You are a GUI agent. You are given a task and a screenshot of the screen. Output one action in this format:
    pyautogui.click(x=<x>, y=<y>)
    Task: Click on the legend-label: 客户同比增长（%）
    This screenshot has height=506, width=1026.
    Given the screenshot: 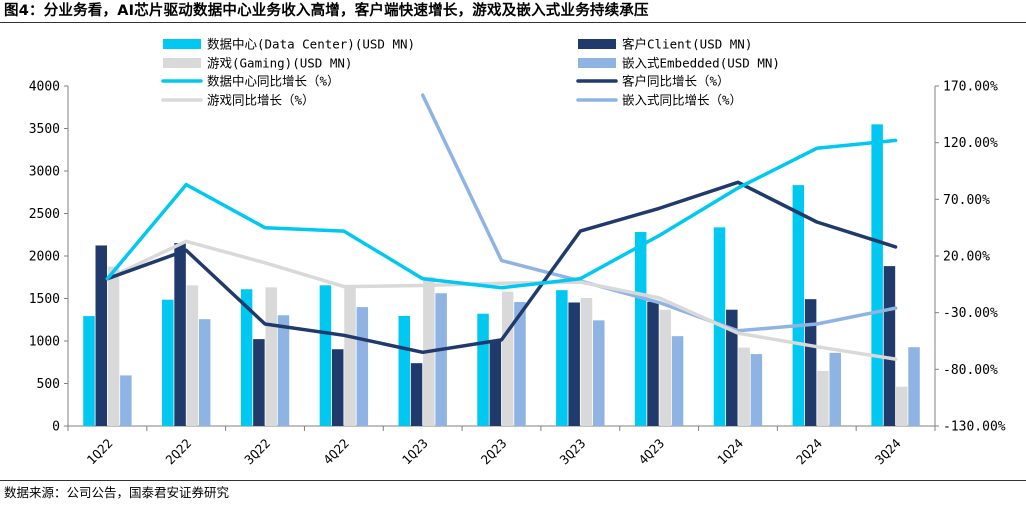 What is the action you would take?
    pyautogui.click(x=676, y=81)
    